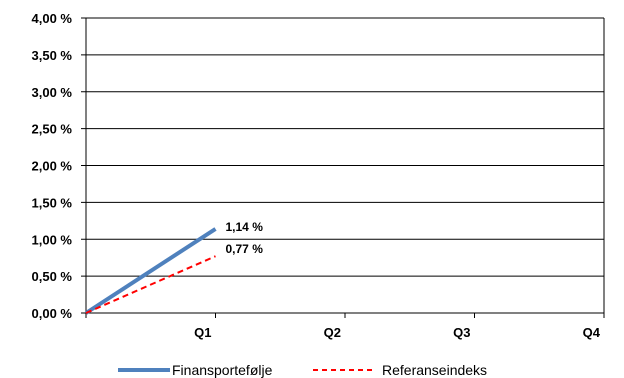 Image resolution: width=624 pixels, height=378 pixels. Describe the element at coordinates (202, 332) in the screenshot. I see `x-tick-label: Q1` at that location.